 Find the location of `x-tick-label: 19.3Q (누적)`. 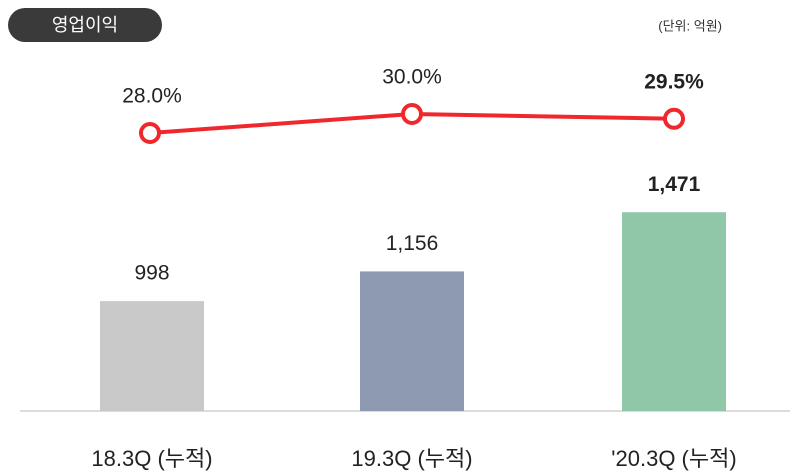

x-tick-label: 19.3Q (누적) is located at coordinates (411, 458).